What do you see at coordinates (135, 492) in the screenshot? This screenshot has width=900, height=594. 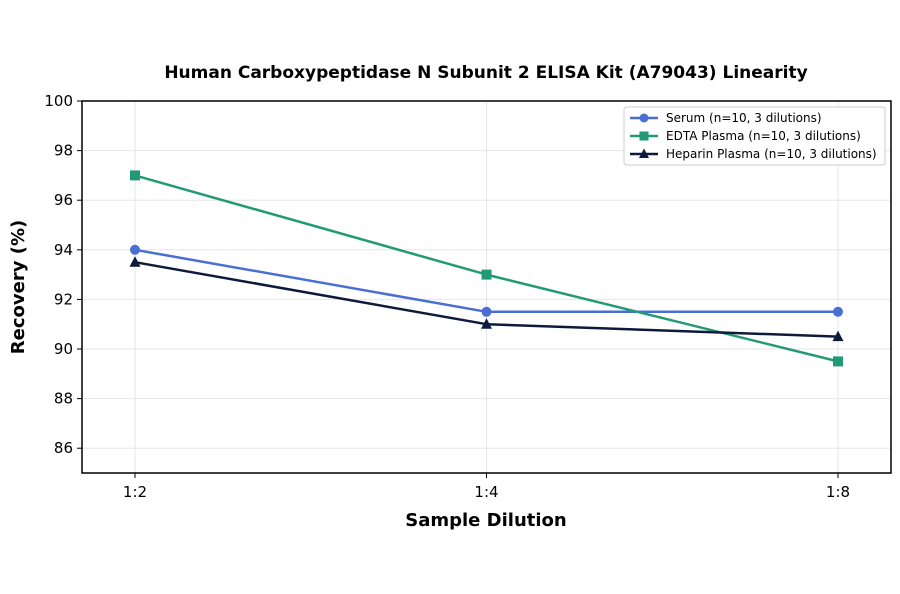 I see `x-tick-label: 1:2` at bounding box center [135, 492].